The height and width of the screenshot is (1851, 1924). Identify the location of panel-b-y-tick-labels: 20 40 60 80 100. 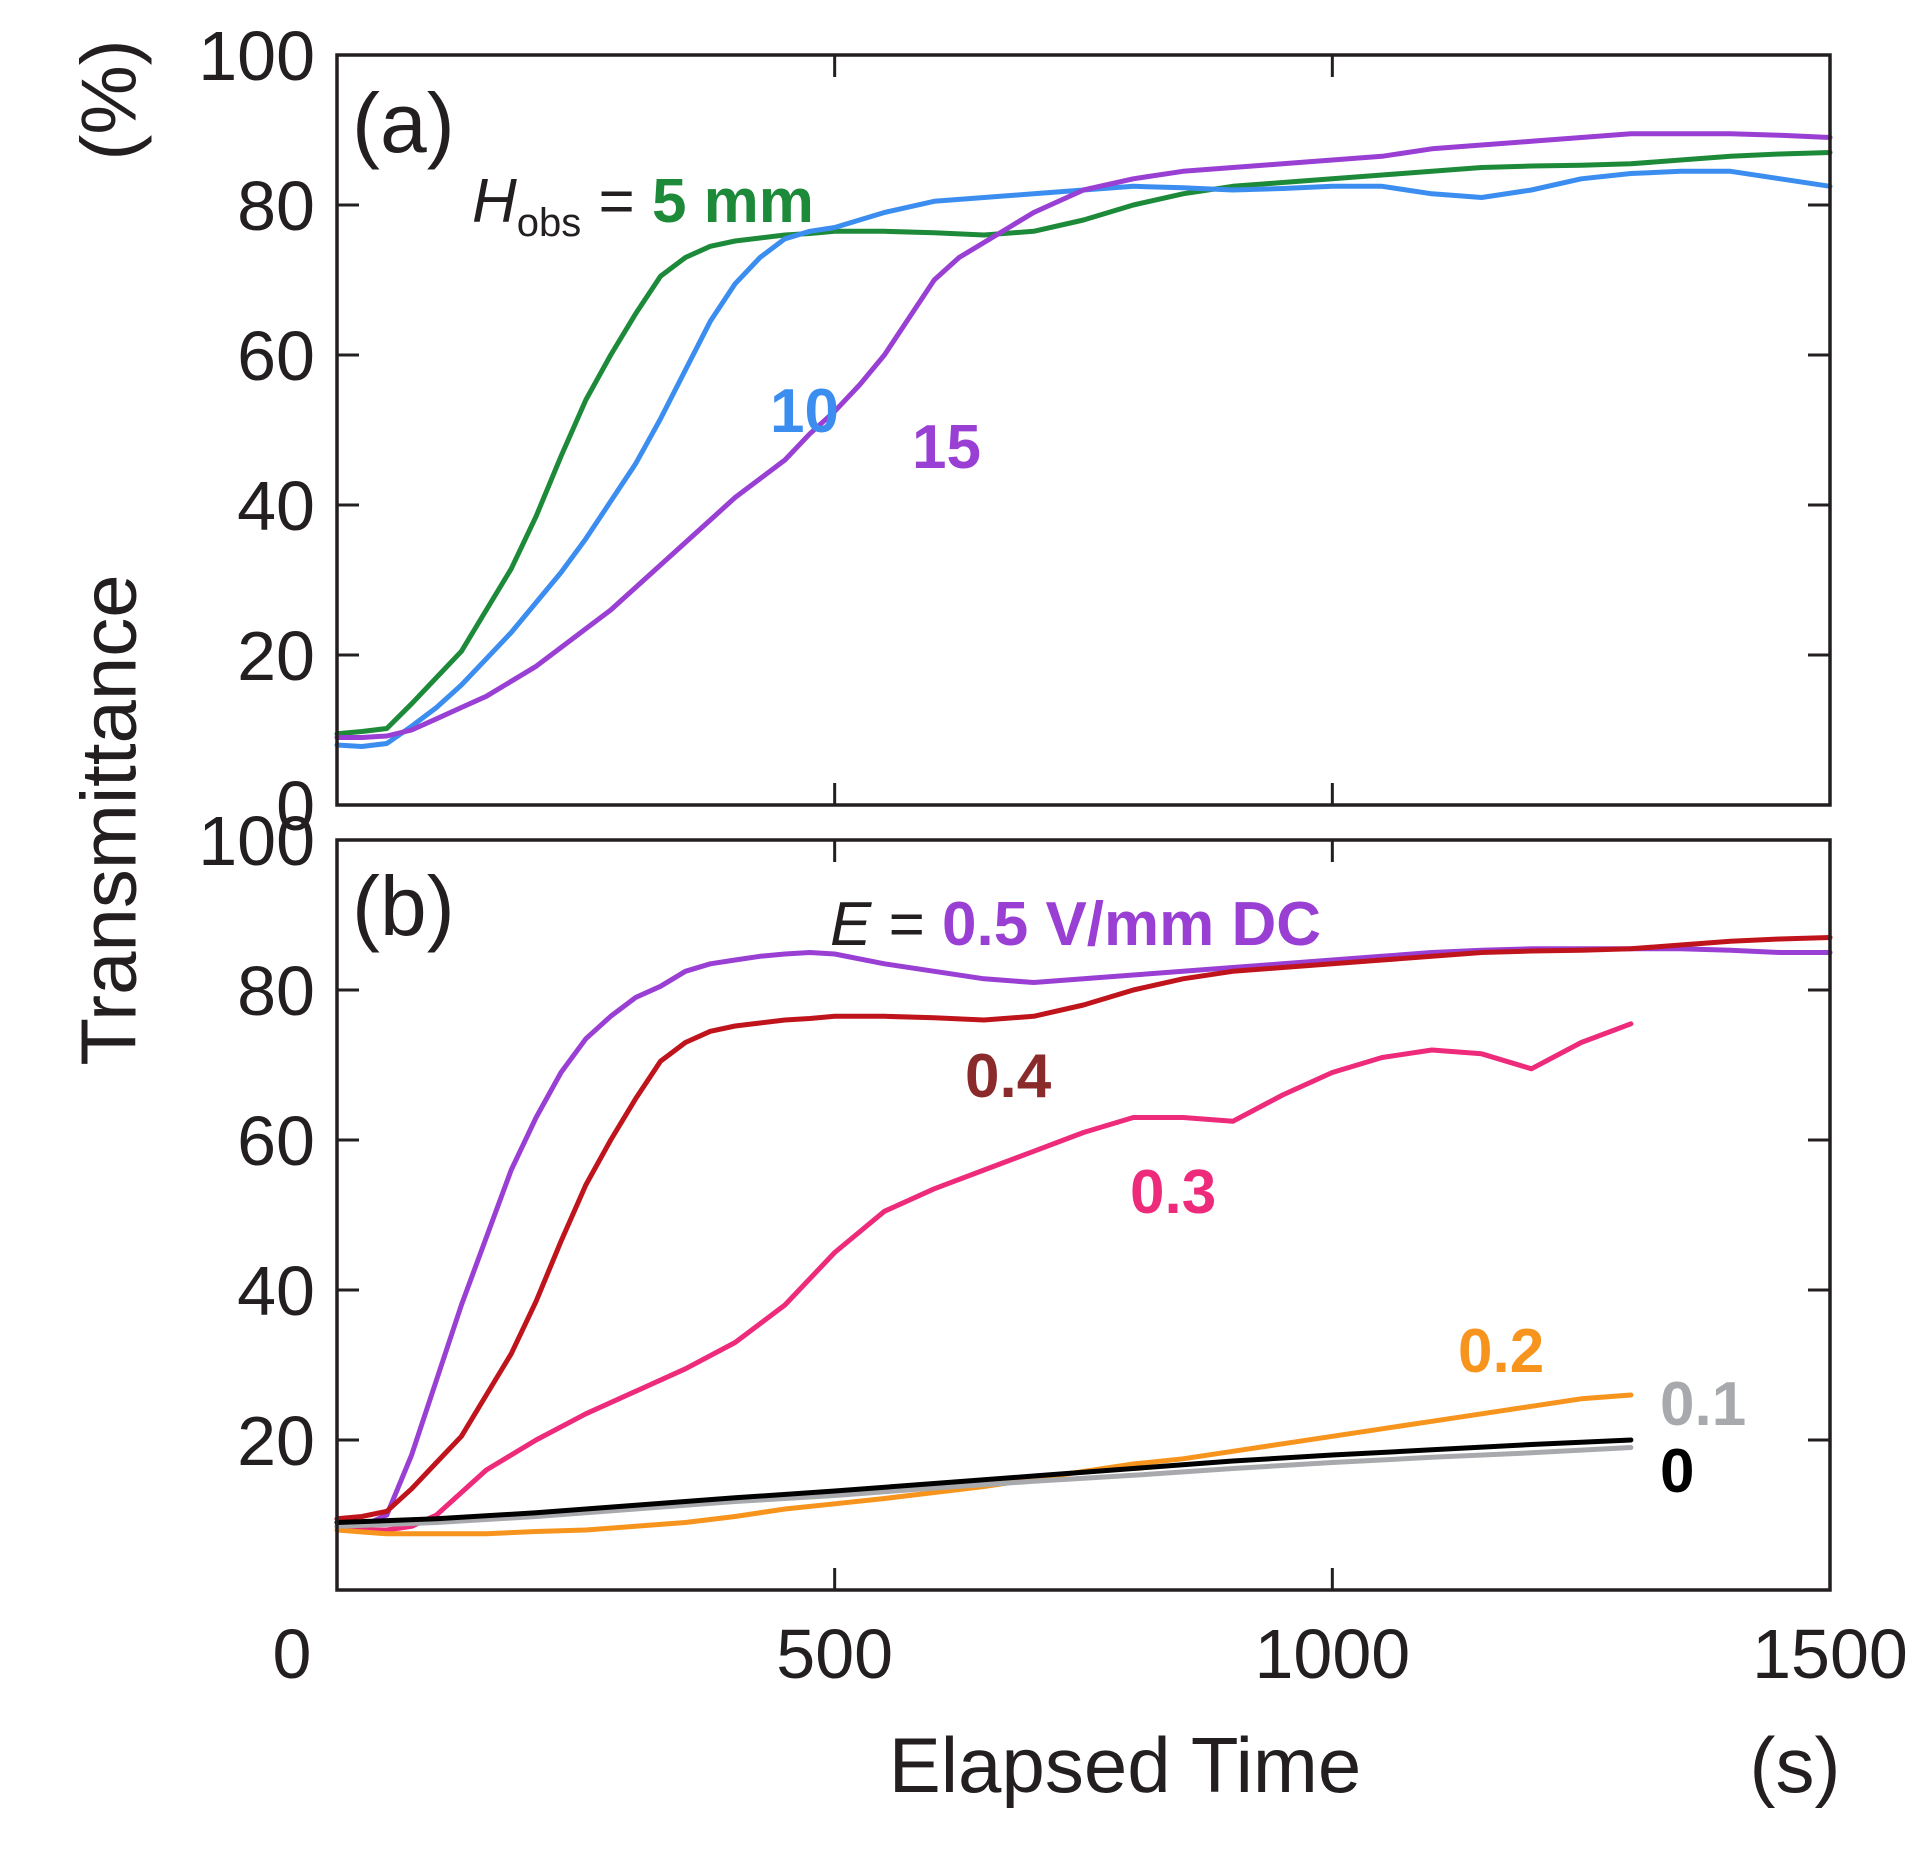
(256, 1141).